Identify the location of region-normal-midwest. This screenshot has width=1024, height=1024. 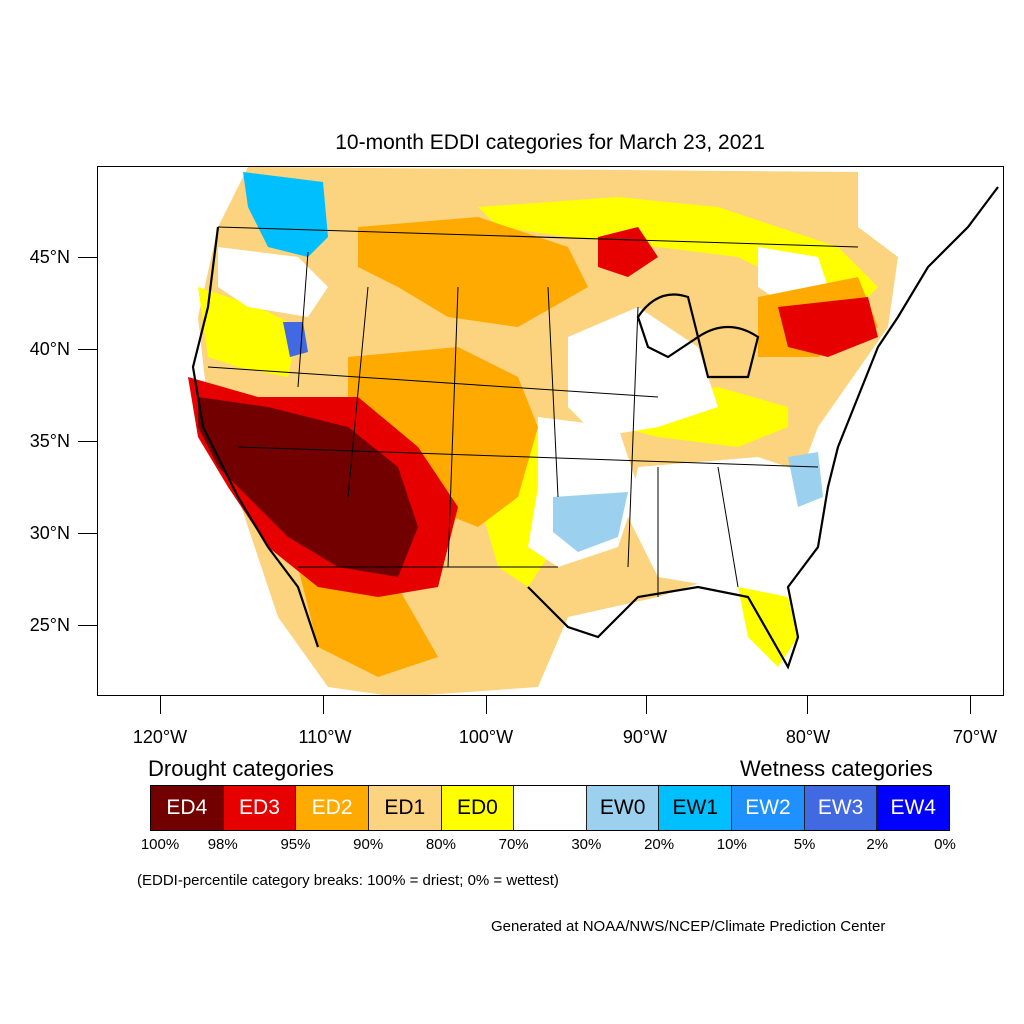
(643, 372).